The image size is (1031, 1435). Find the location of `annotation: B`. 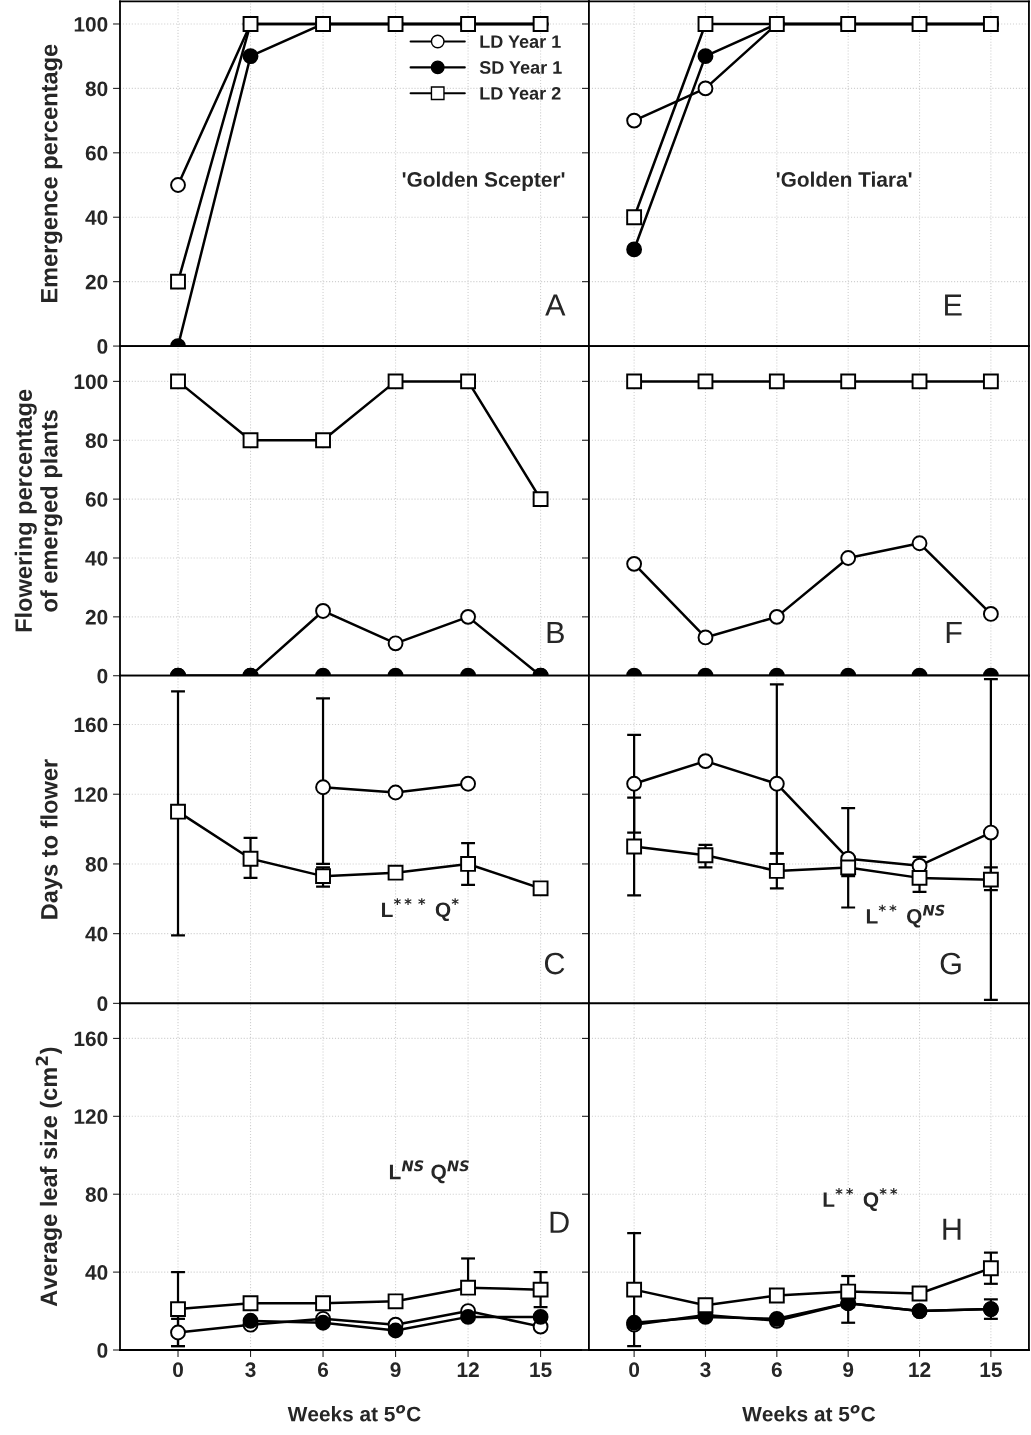

annotation: B is located at coordinates (555, 632).